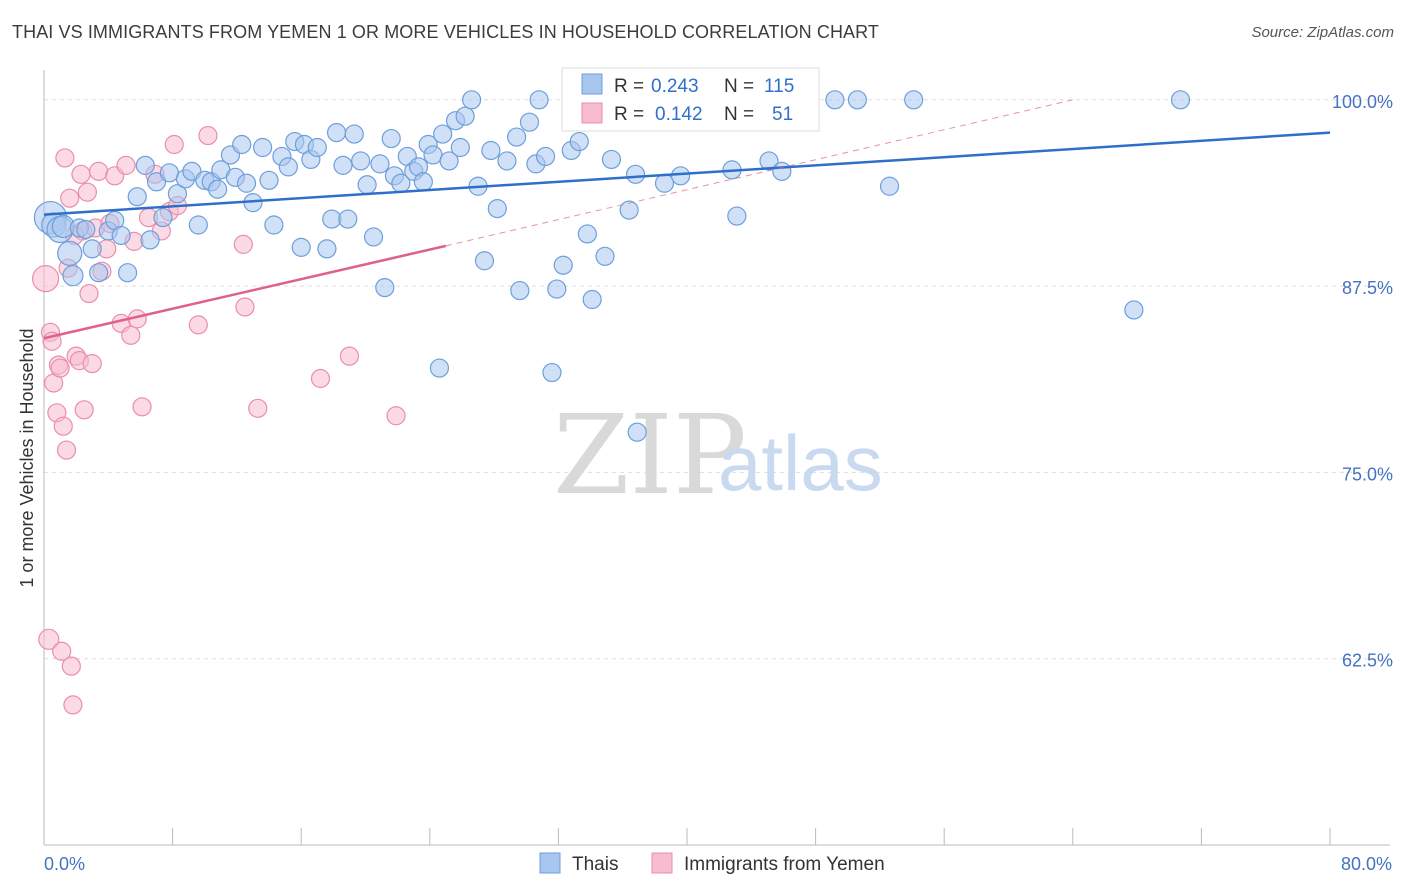  I want to click on y-axis-label: 1 or more Vehicles in Household, so click(27, 457).